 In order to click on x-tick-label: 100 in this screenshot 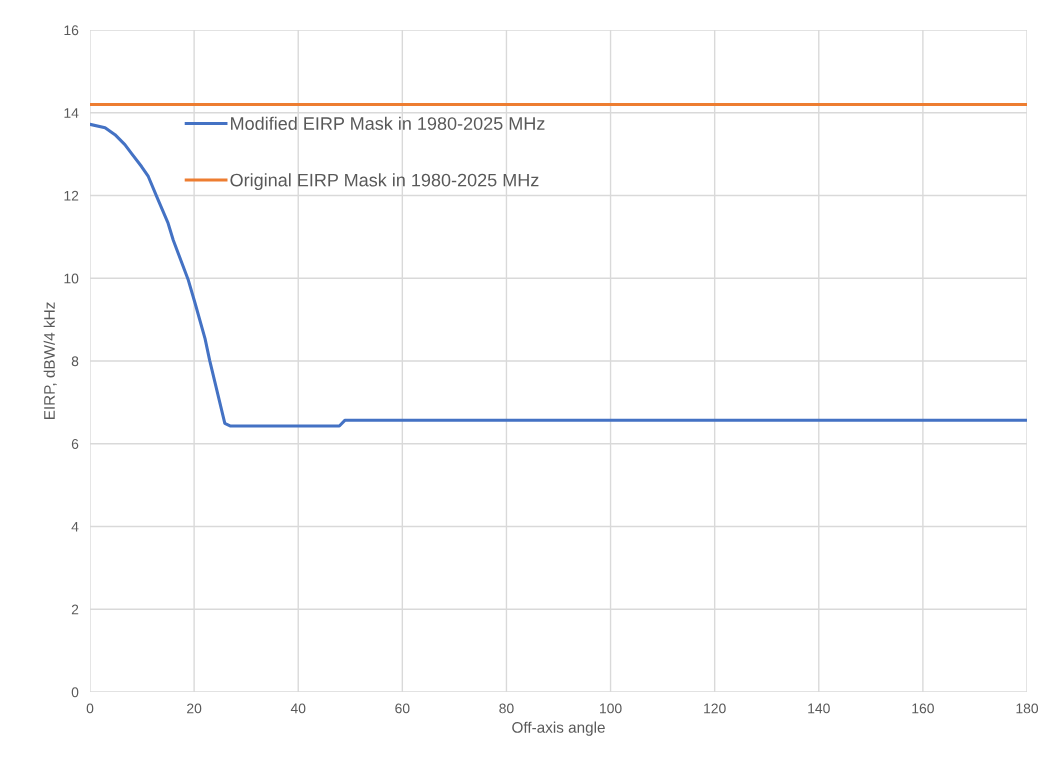, I will do `click(611, 708)`.